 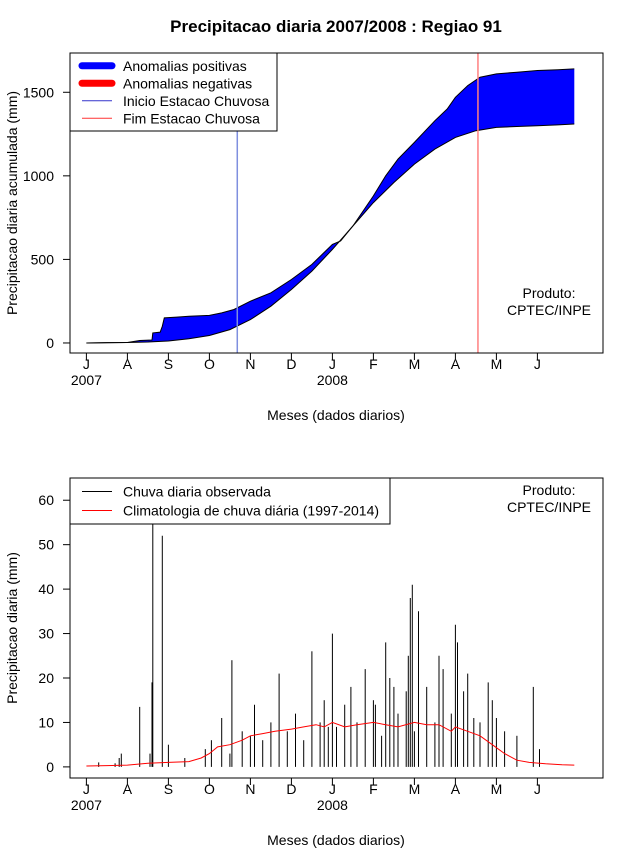 What do you see at coordinates (46, 500) in the screenshot?
I see `y-tick-label: 60` at bounding box center [46, 500].